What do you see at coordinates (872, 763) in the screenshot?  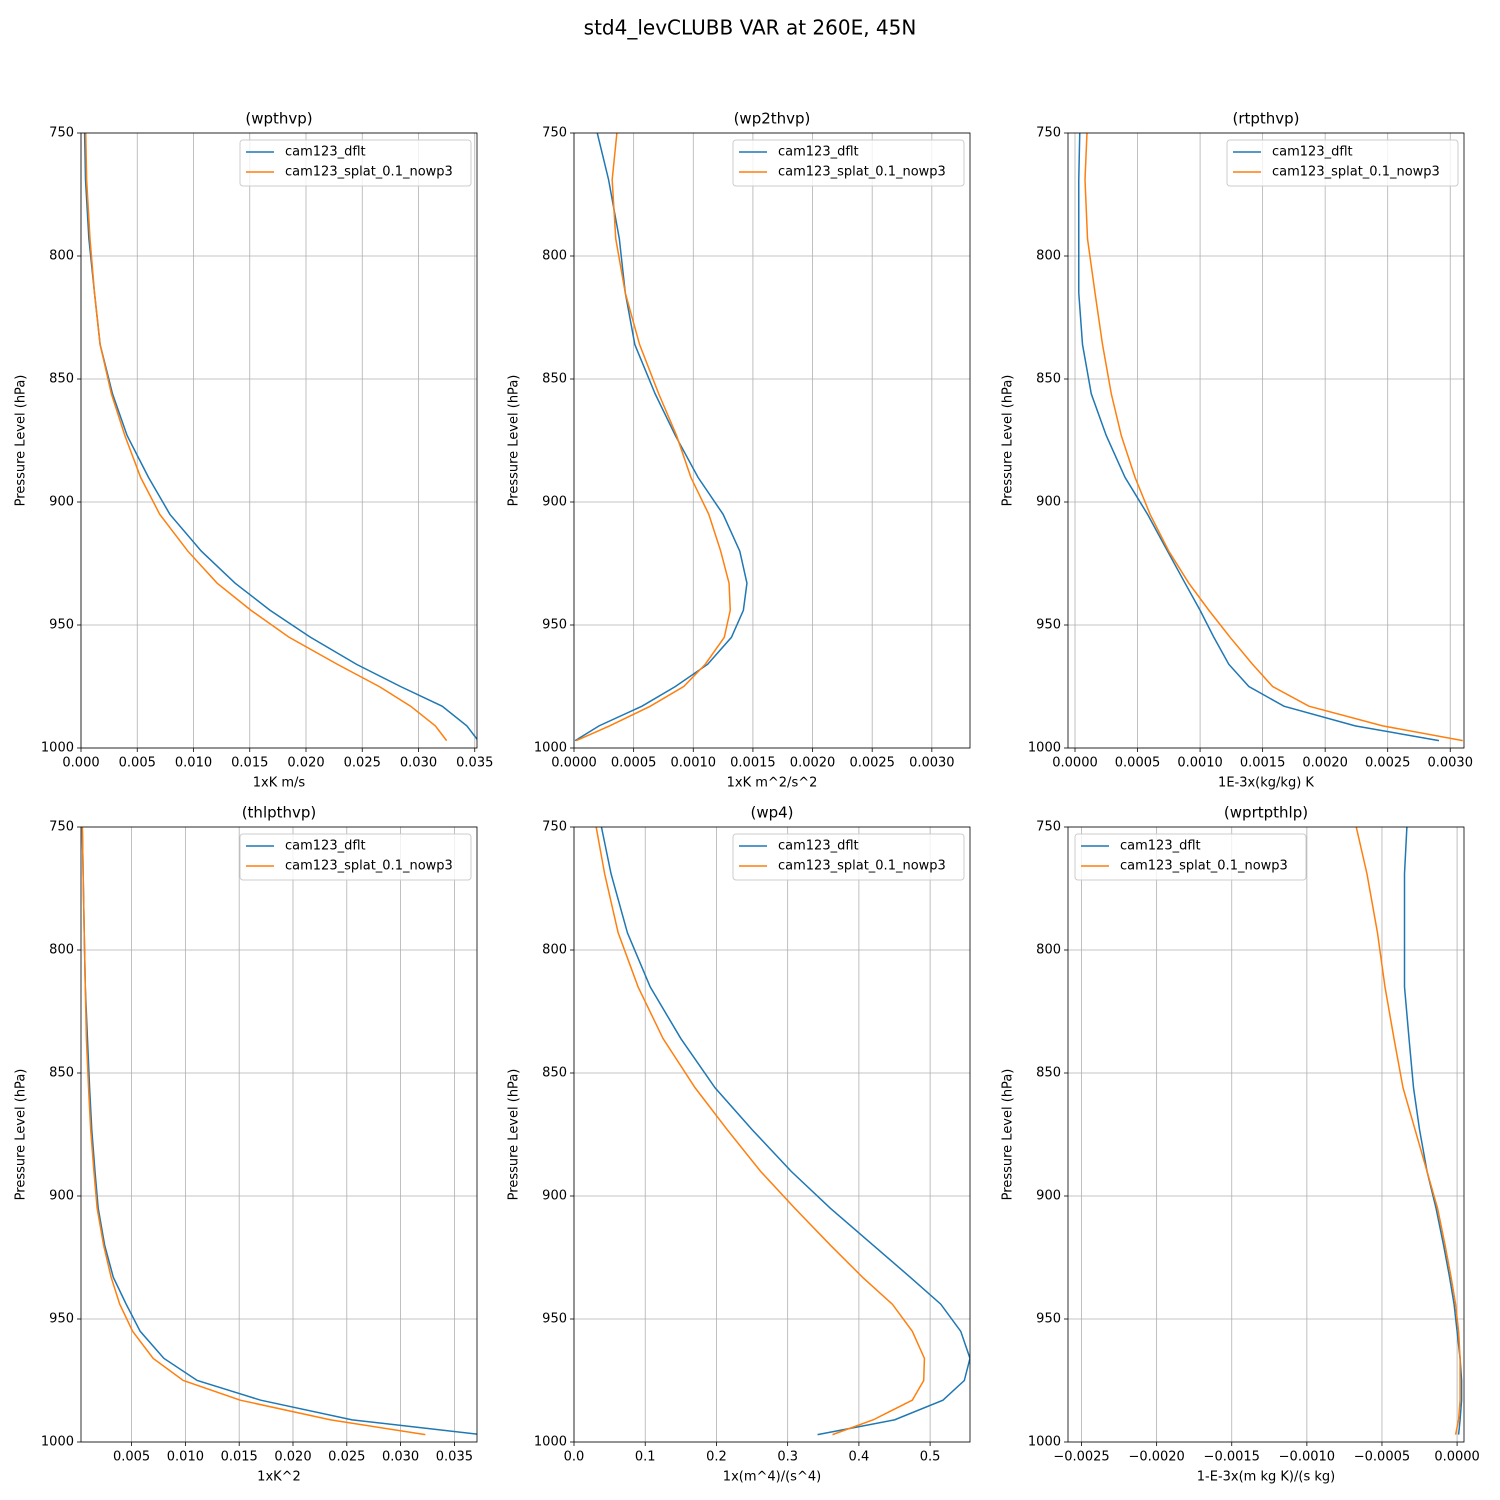 I see `x-tick-label: 0.0025` at bounding box center [872, 763].